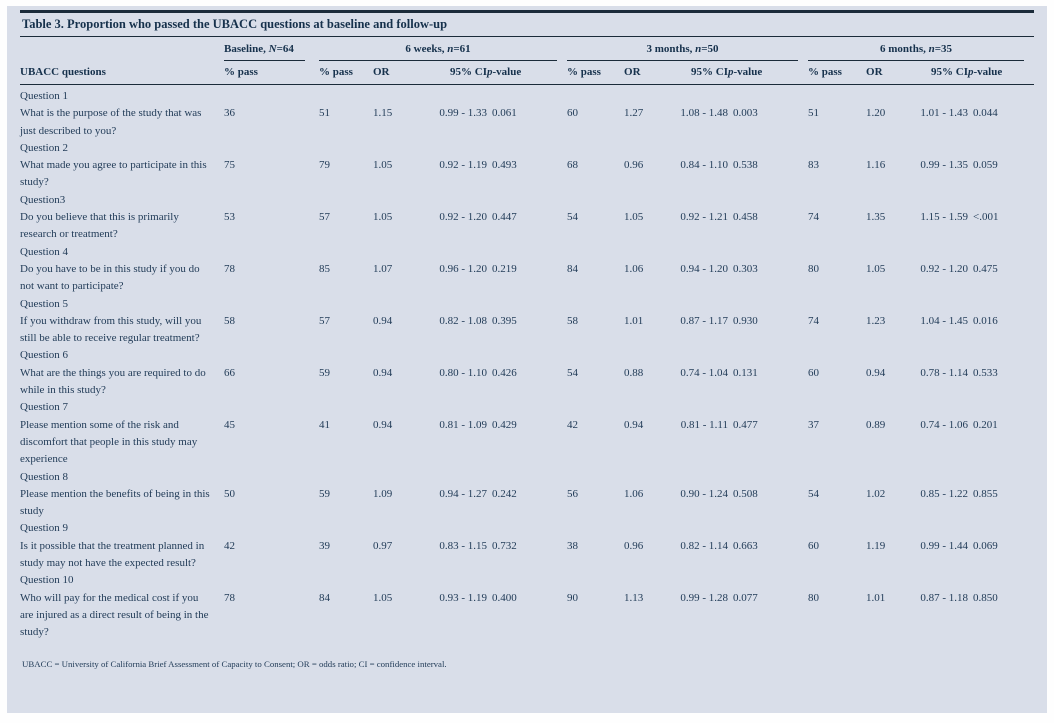  Describe the element at coordinates (527, 477) in the screenshot. I see `question-label-row: Question 8` at that location.